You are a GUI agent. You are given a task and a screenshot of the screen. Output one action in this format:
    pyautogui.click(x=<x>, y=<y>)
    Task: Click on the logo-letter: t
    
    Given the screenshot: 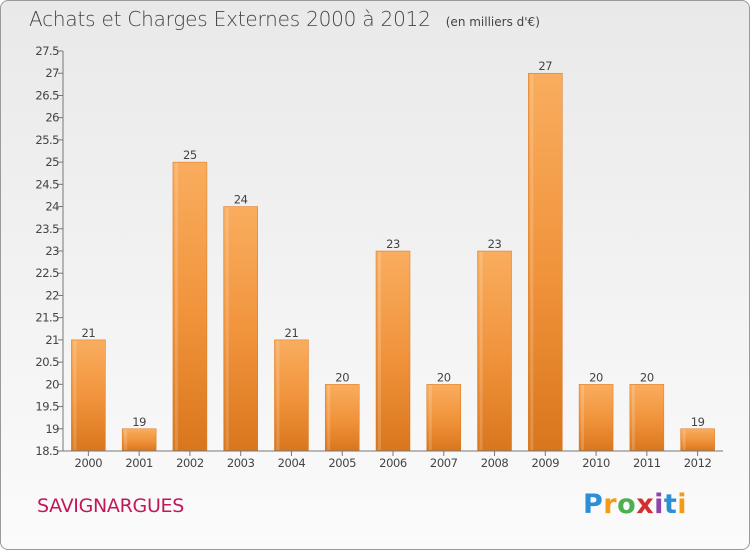 What is the action you would take?
    pyautogui.click(x=670, y=504)
    